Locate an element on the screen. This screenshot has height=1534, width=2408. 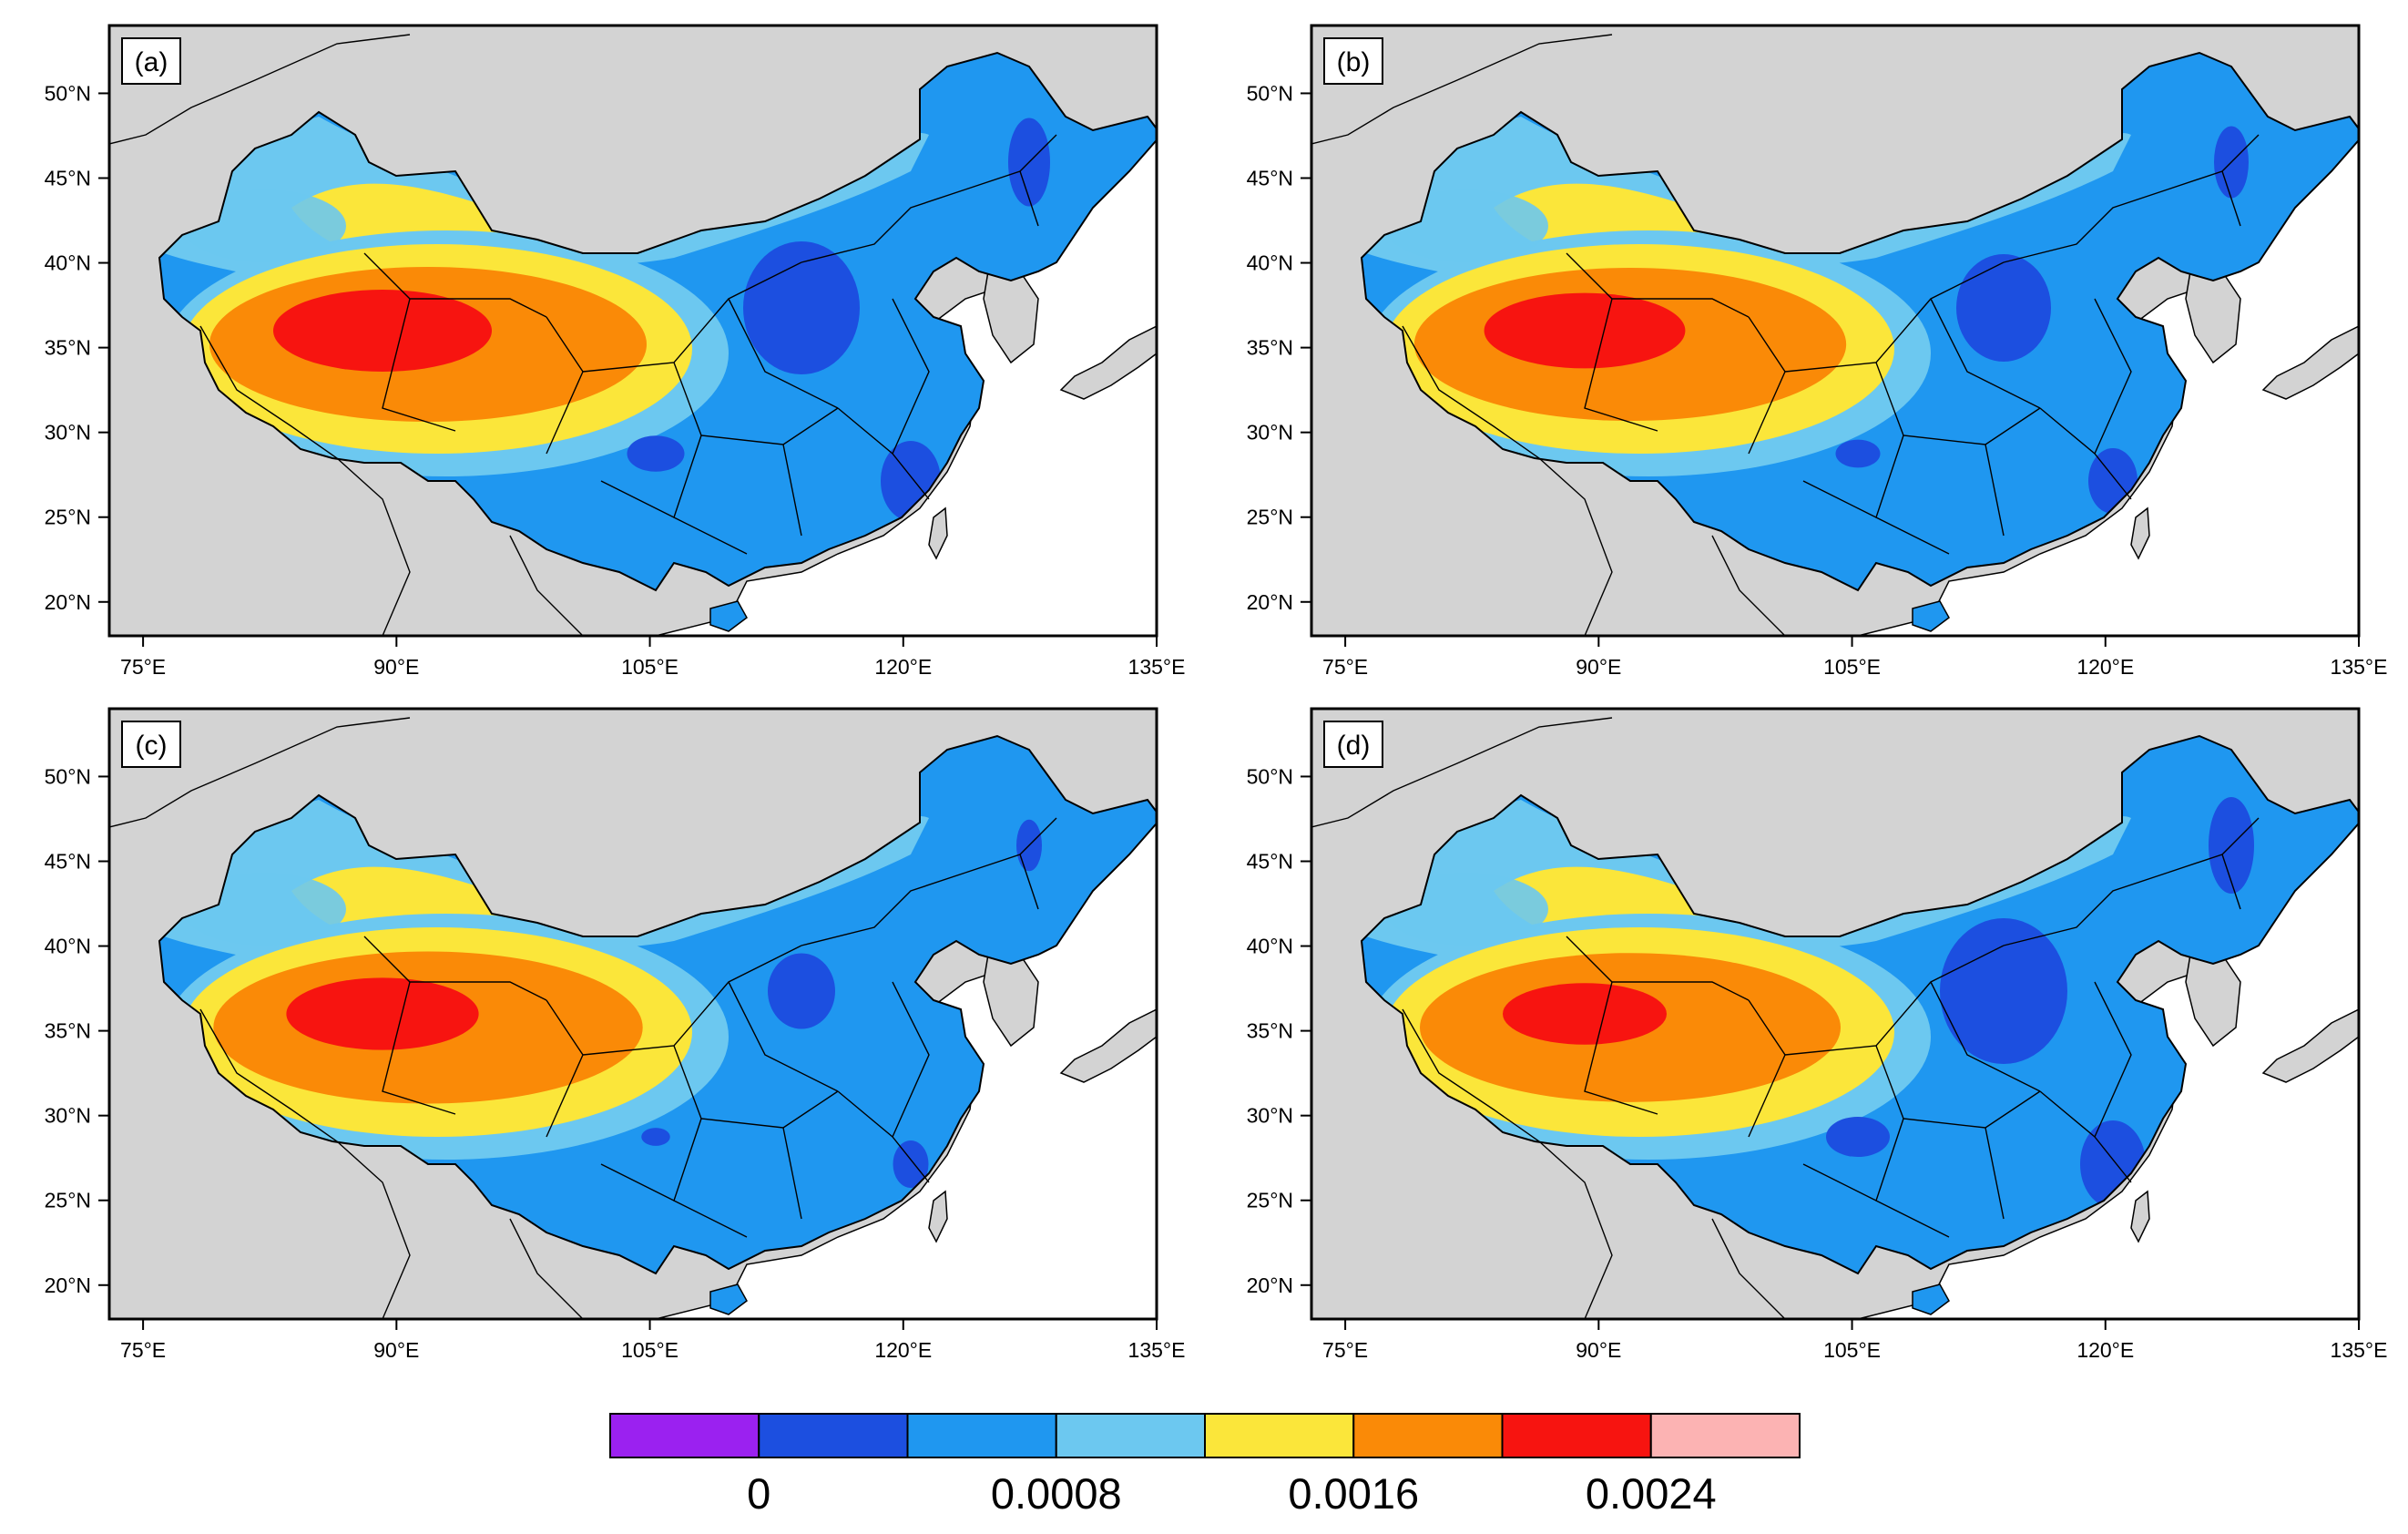
colorbar-label: 0.0008 is located at coordinates (1056, 1493).